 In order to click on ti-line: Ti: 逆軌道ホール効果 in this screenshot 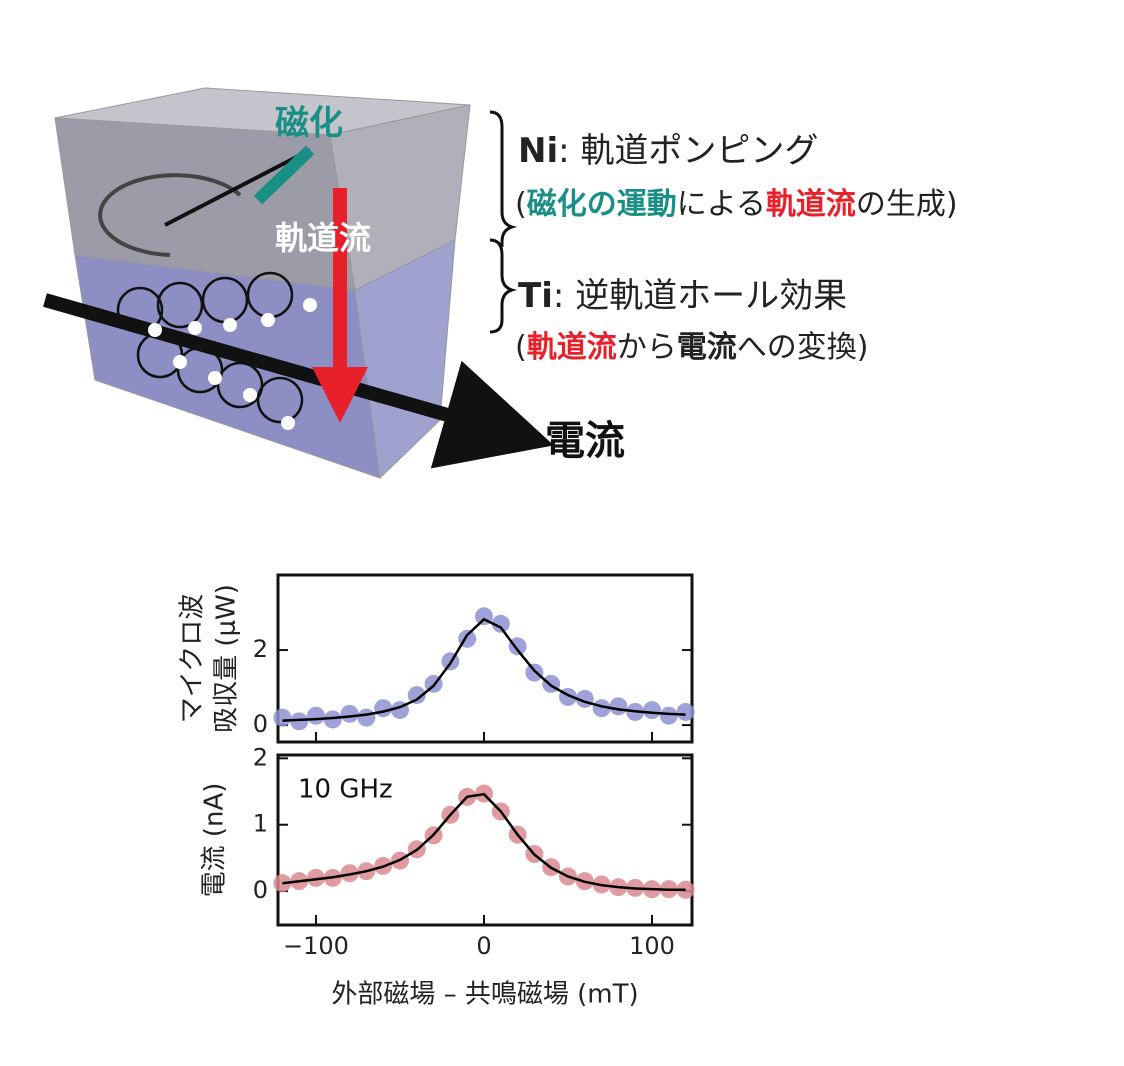, I will do `click(682, 296)`.